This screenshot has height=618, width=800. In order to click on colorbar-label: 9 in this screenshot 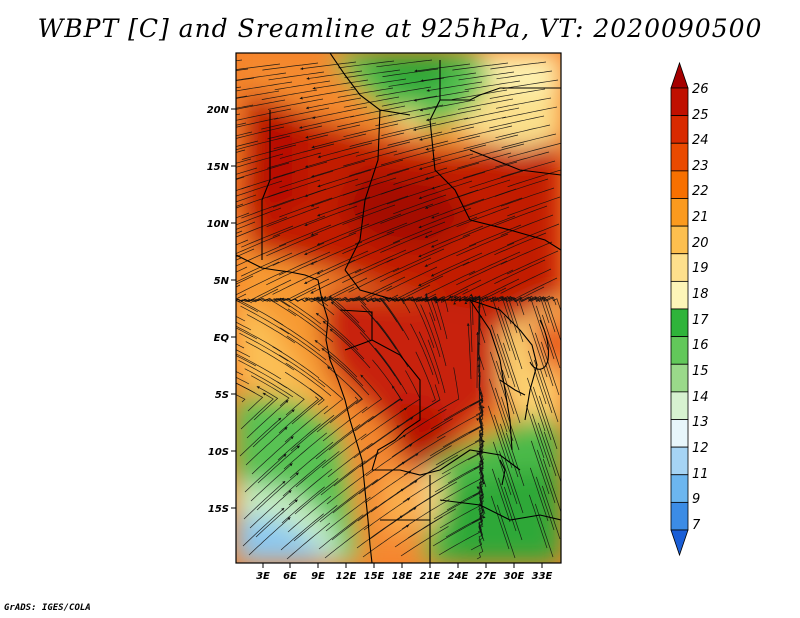, I will do `click(696, 499)`.